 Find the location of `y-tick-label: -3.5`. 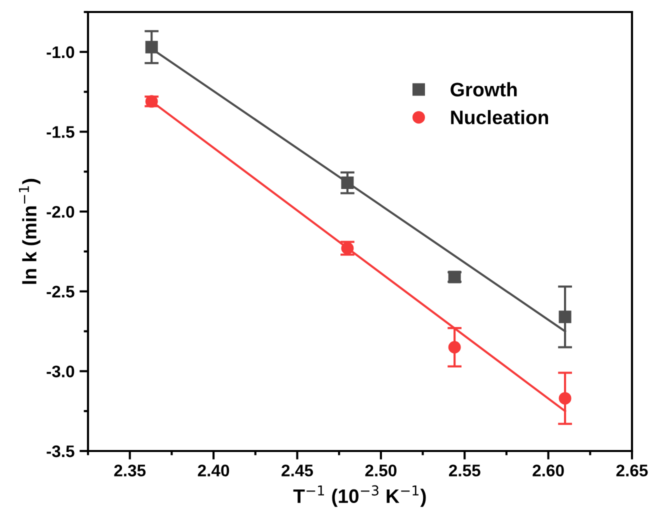

y-tick-label: -3.5 is located at coordinates (60, 451).